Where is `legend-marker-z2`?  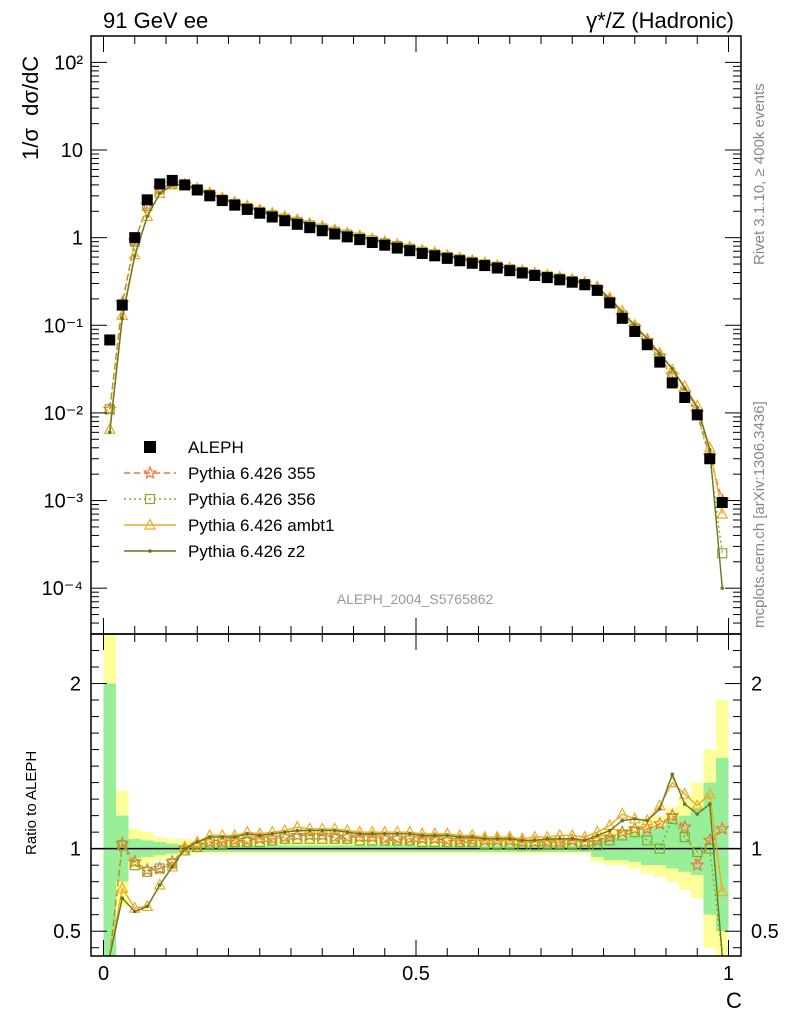 legend-marker-z2 is located at coordinates (150, 551).